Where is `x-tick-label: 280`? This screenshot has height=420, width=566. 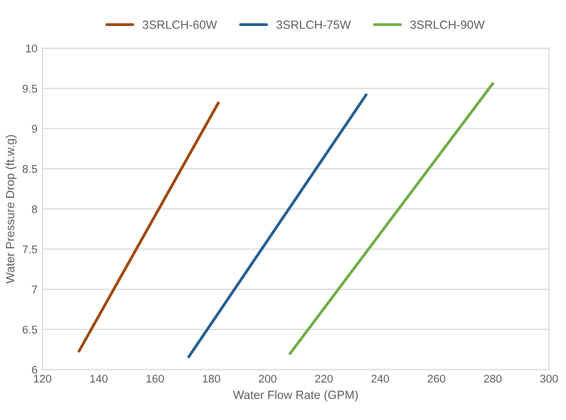
x-tick-label: 280 is located at coordinates (493, 378).